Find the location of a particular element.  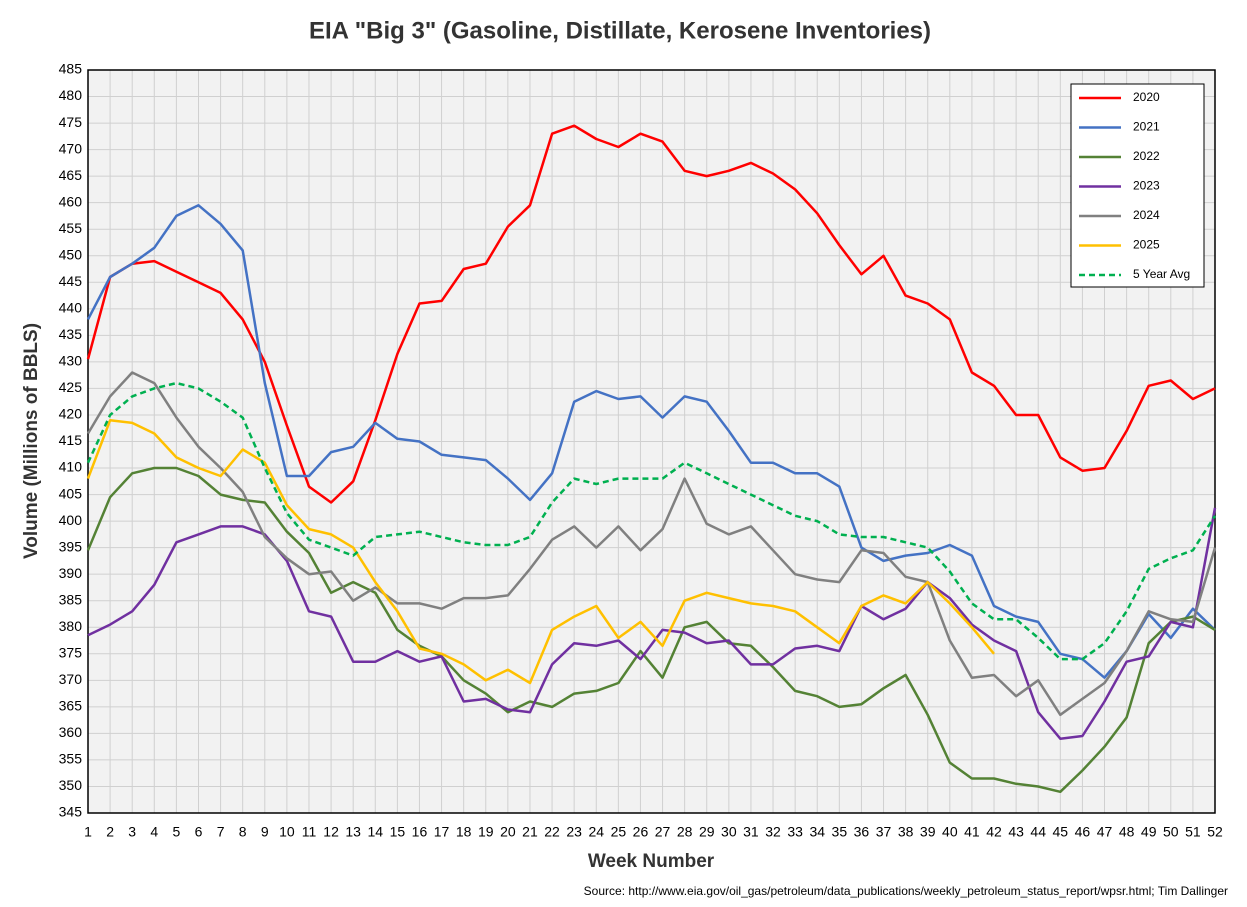

x-tick-label: 38 is located at coordinates (906, 832).